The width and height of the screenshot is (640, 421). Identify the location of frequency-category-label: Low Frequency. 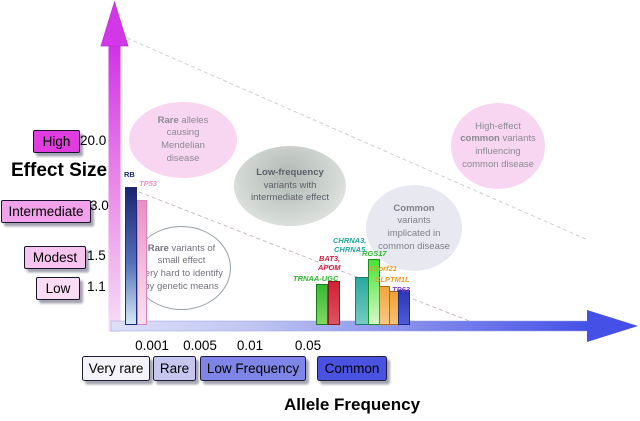
(253, 368).